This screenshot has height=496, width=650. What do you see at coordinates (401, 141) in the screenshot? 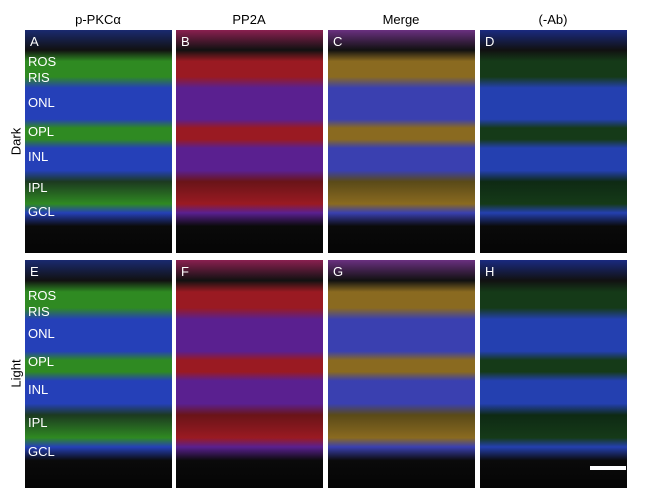
I see `image-panel: C` at bounding box center [401, 141].